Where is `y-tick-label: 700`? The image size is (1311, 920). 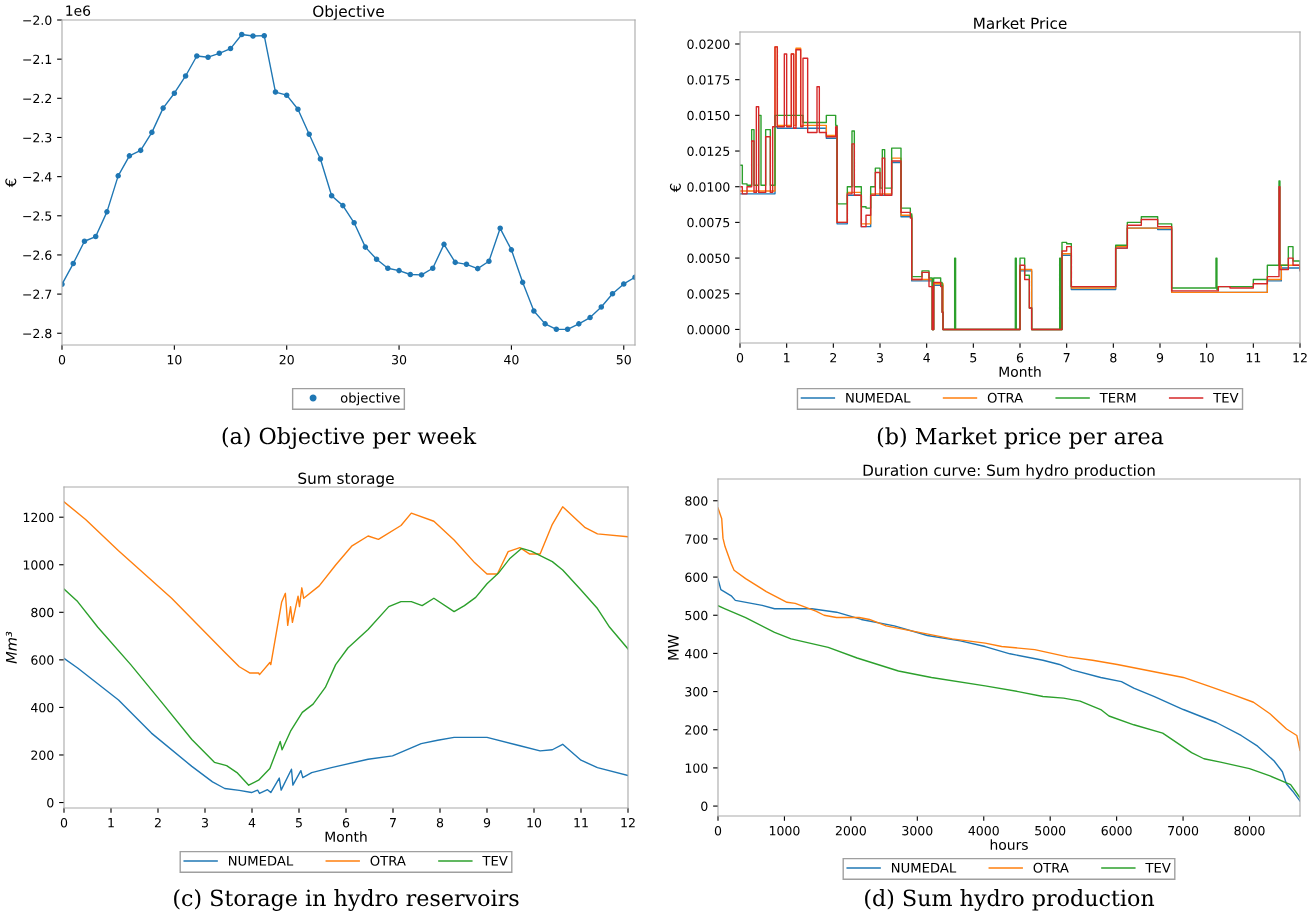 y-tick-label: 700 is located at coordinates (696, 539).